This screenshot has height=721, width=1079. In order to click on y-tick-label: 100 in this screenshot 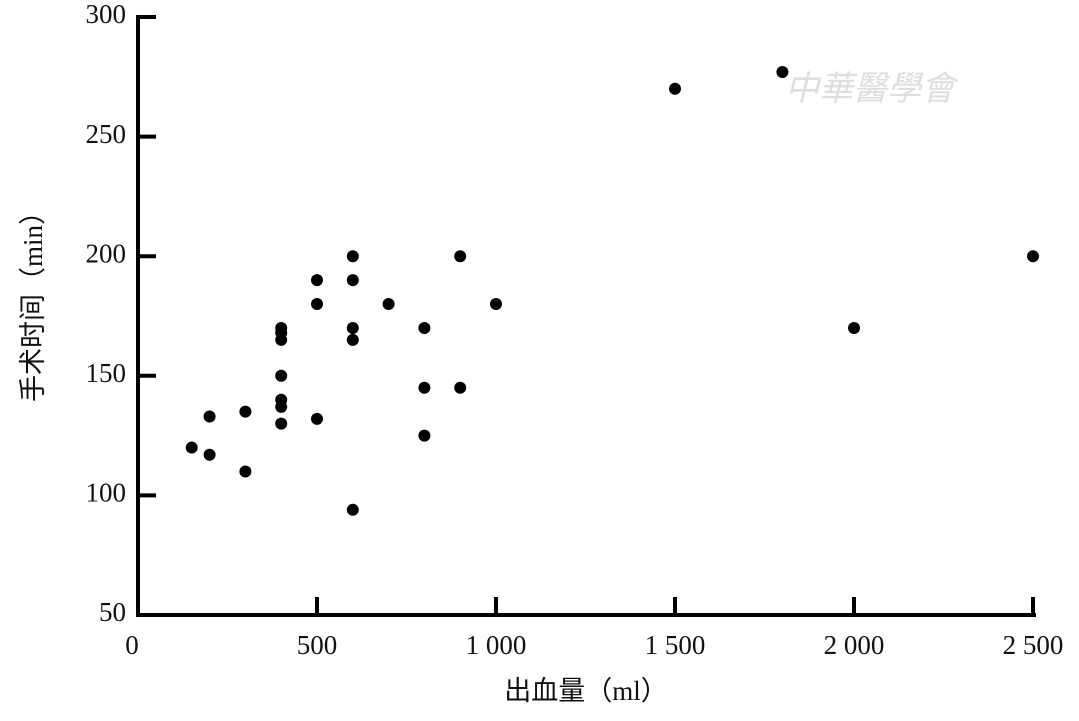, I will do `click(106, 493)`.